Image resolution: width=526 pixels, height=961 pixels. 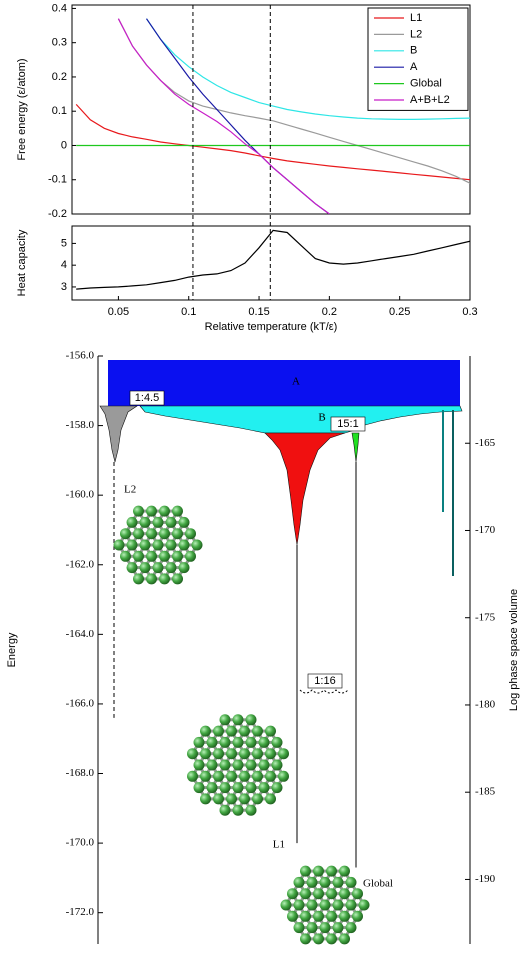 I want to click on legend-label: L1, so click(x=416, y=18).